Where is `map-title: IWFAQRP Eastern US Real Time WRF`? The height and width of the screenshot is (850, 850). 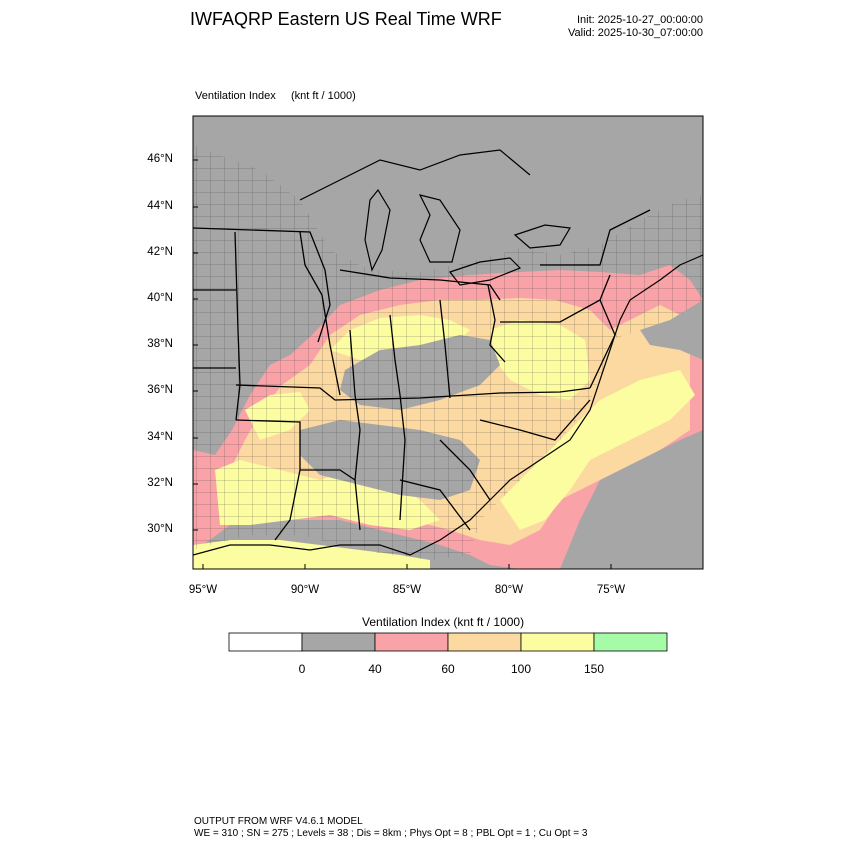
map-title: IWFAQRP Eastern US Real Time WRF is located at coordinates (346, 19).